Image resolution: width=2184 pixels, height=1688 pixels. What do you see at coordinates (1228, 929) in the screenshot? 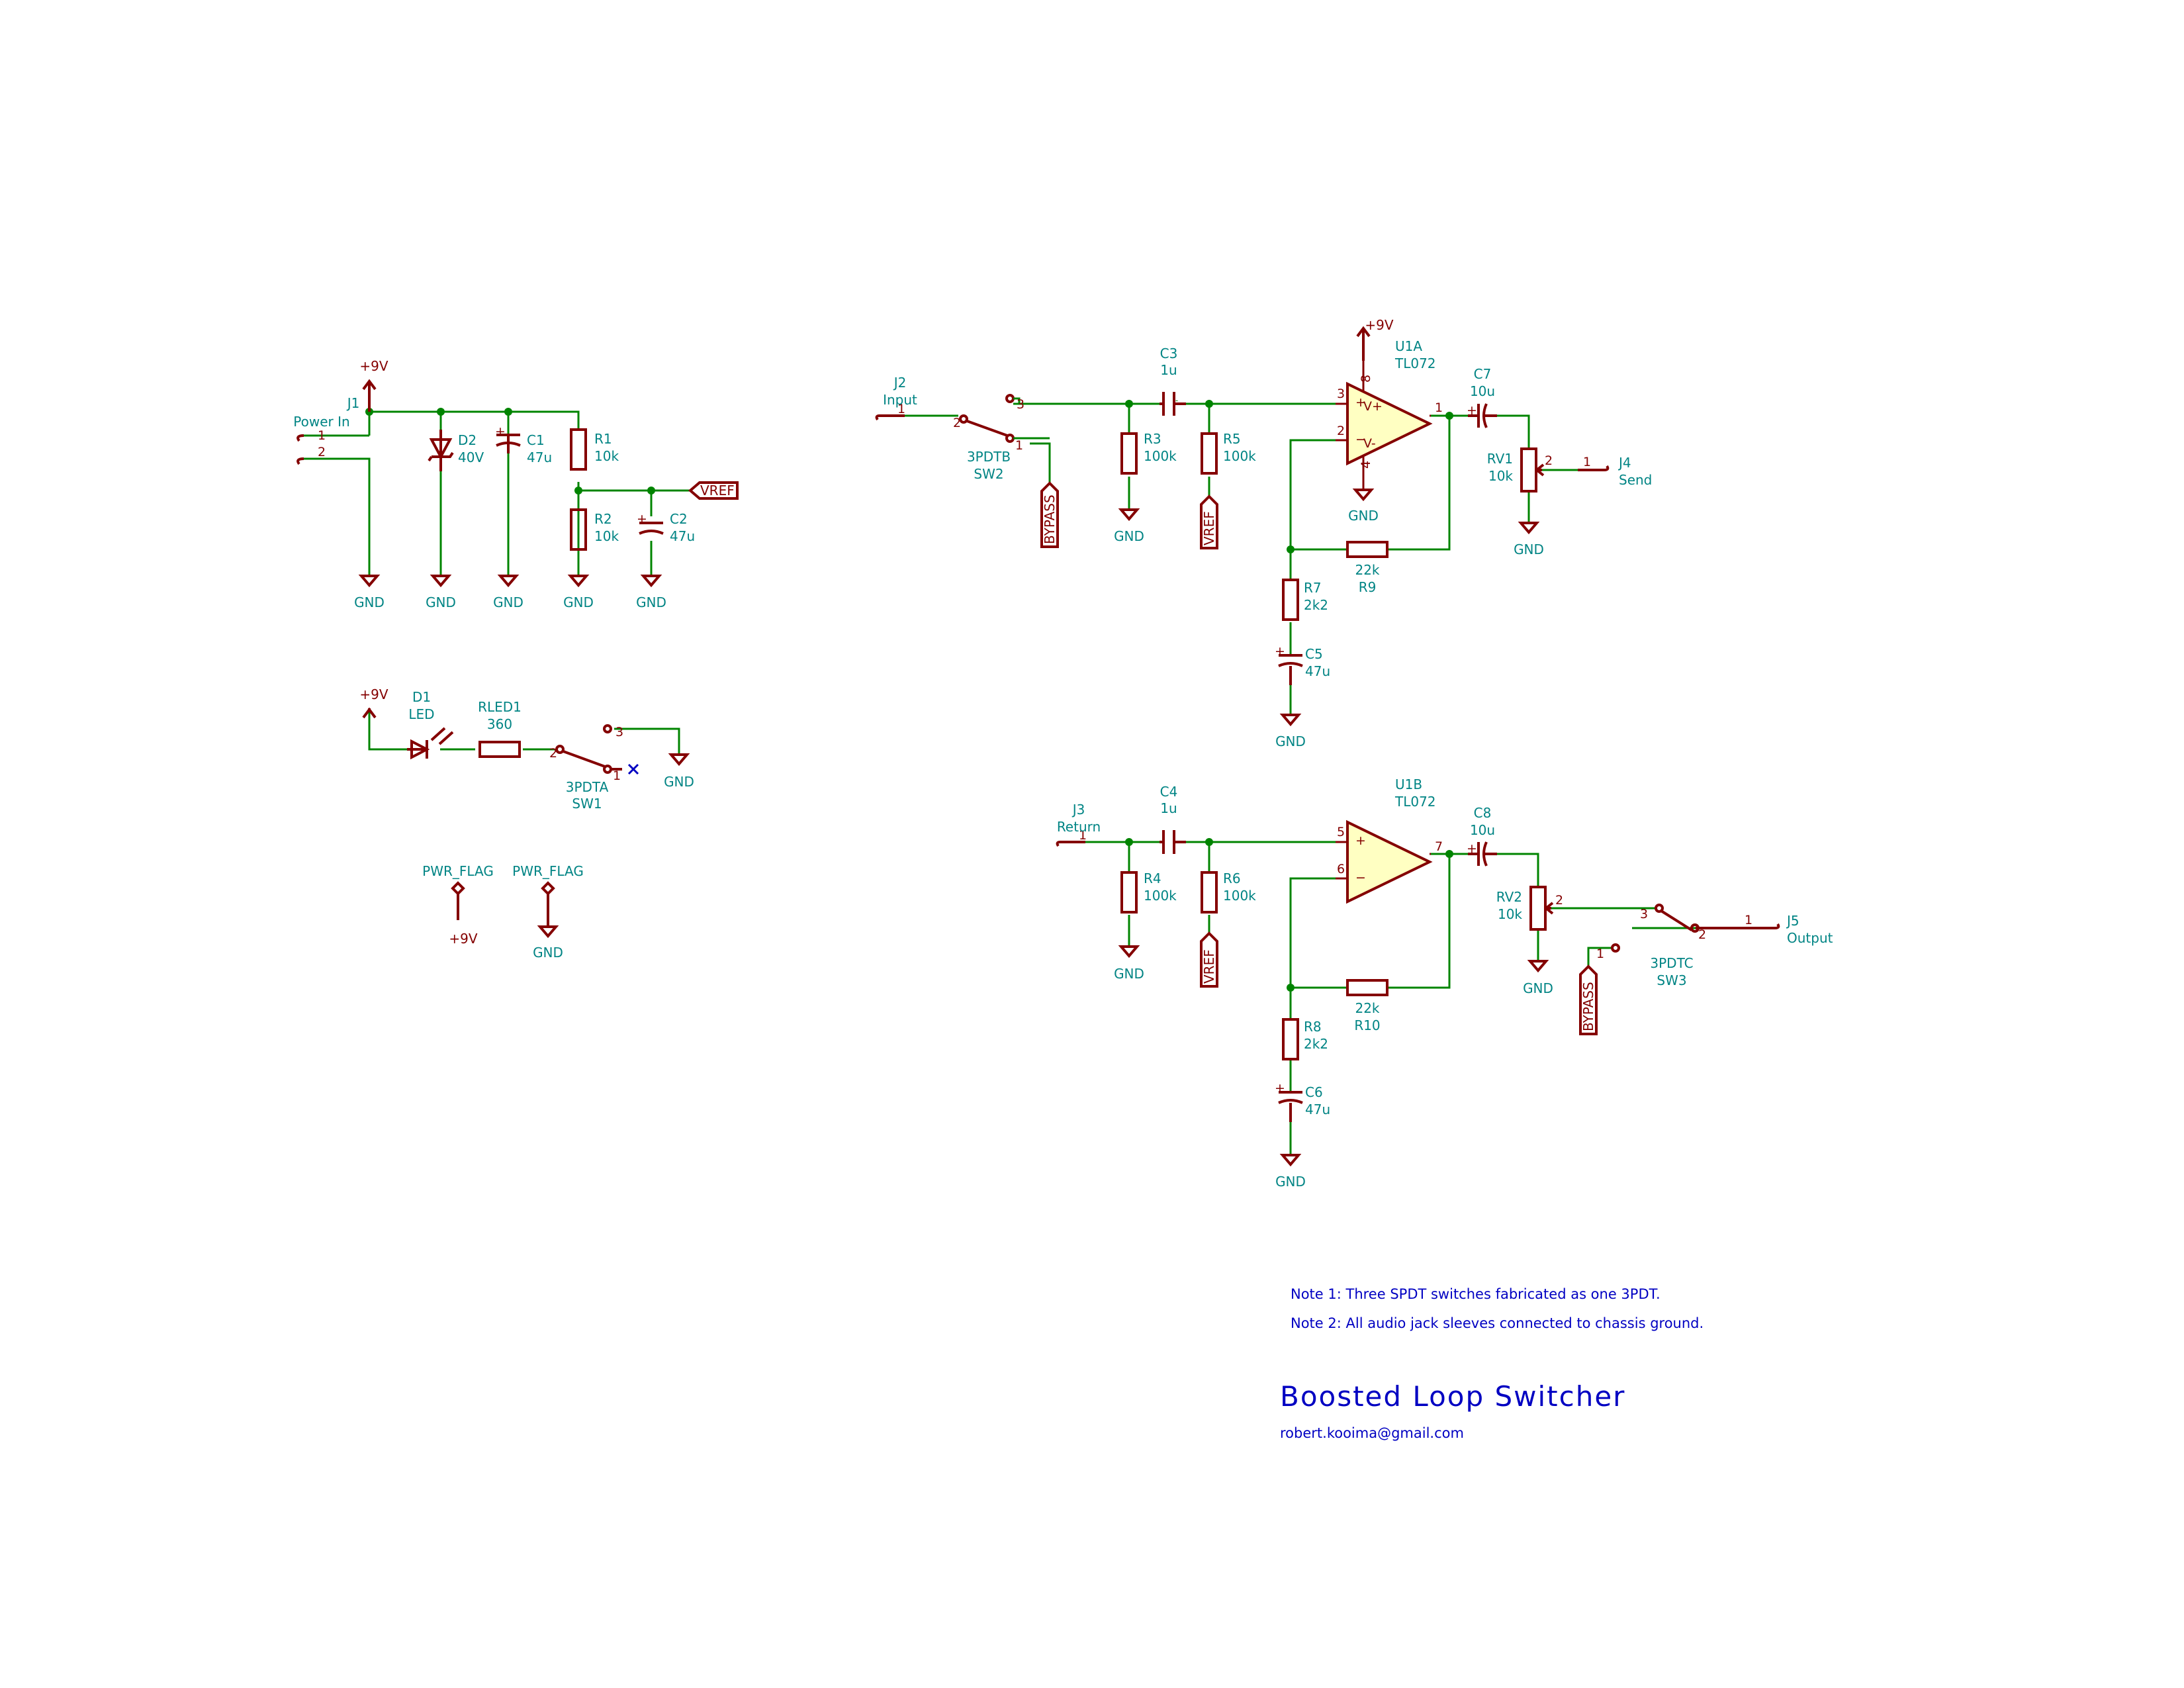
I see `resistor-R6: R6 100k VREF` at bounding box center [1228, 929].